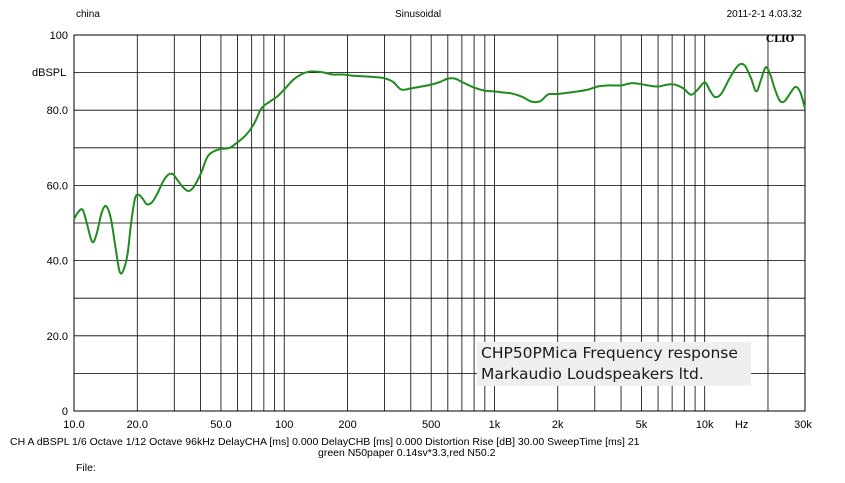 This screenshot has height=483, width=845. I want to click on x-tick-label: 30k, so click(803, 425).